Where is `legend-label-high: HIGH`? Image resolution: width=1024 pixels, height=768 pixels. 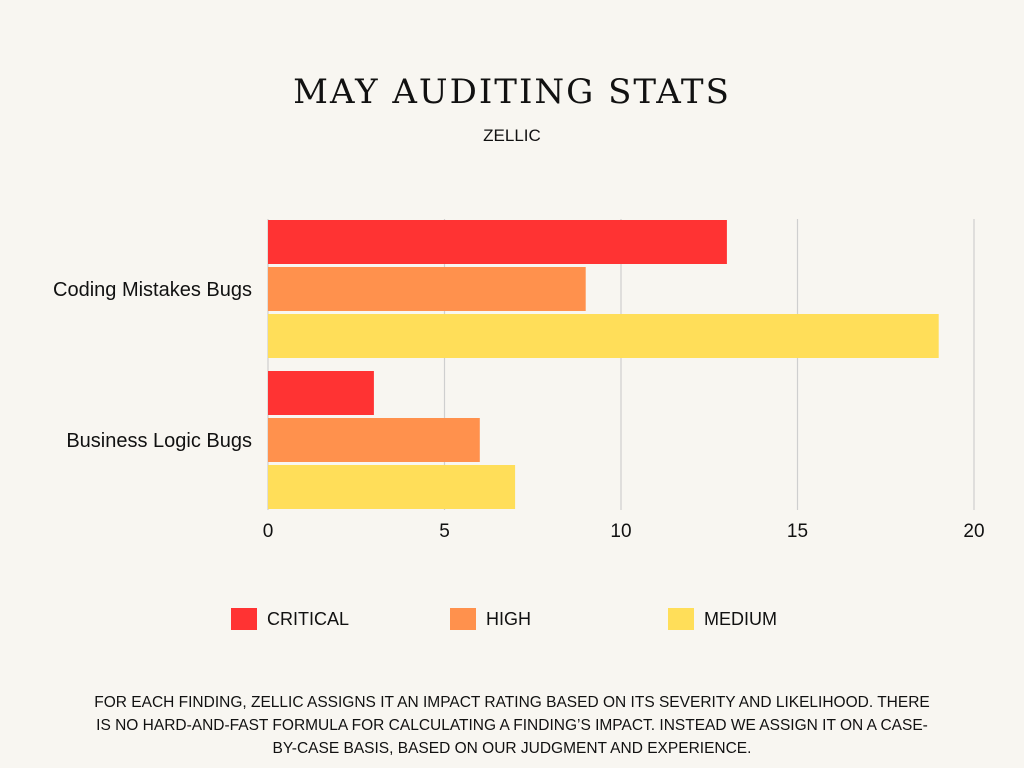 legend-label-high: HIGH is located at coordinates (508, 618).